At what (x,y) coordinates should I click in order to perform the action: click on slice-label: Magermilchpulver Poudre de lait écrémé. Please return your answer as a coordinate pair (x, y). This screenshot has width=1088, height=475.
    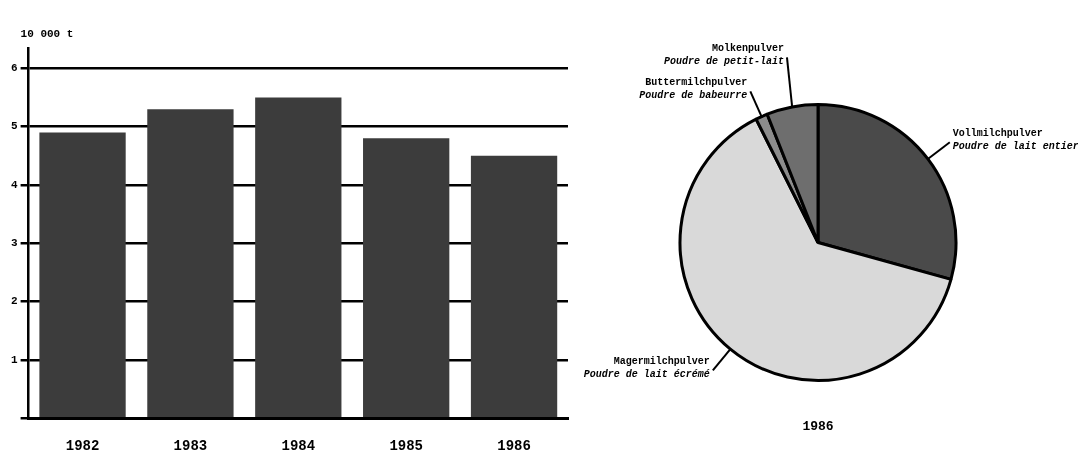
    Looking at the image, I should click on (646, 367).